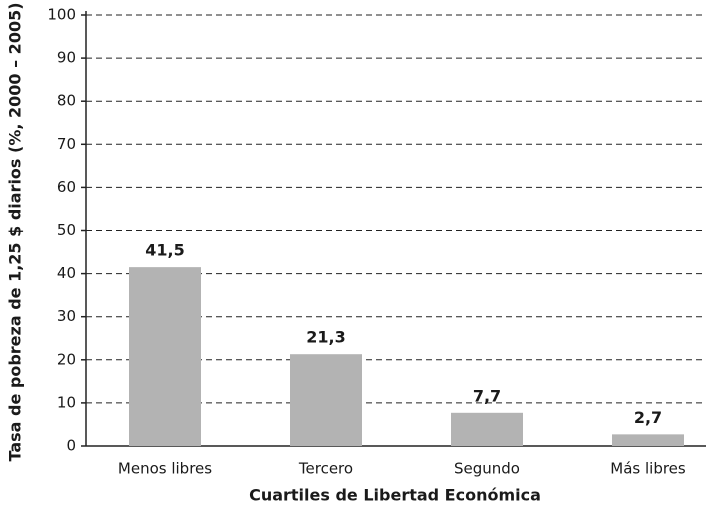 This screenshot has height=513, width=718. I want to click on y-tick-label: 100, so click(61, 15).